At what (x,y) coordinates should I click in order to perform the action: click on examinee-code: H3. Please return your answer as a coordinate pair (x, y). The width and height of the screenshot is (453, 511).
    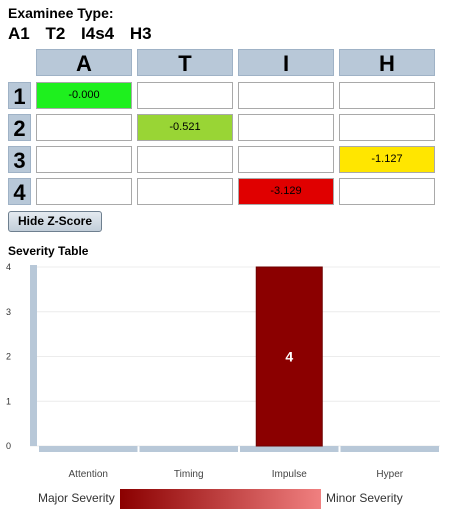
    Looking at the image, I should click on (140, 33).